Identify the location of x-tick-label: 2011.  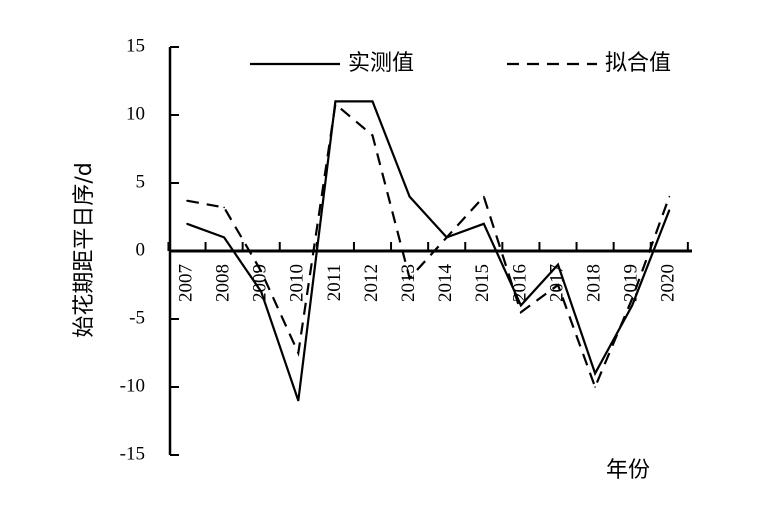
(334, 282).